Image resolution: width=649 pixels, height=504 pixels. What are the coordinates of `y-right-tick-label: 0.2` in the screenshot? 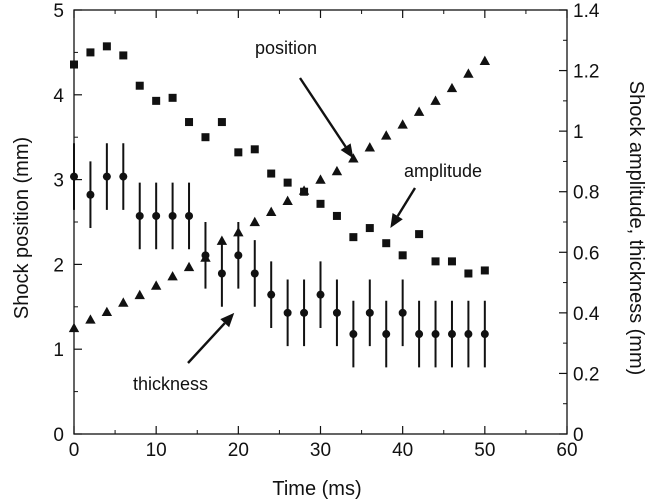 It's located at (586, 374).